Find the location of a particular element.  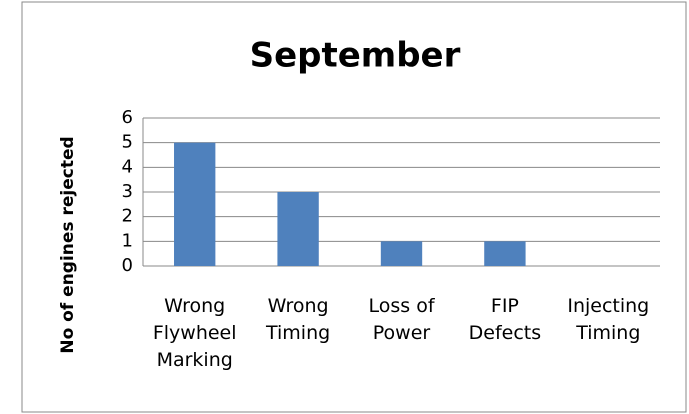

y-tick-label: 5 is located at coordinates (127, 142).